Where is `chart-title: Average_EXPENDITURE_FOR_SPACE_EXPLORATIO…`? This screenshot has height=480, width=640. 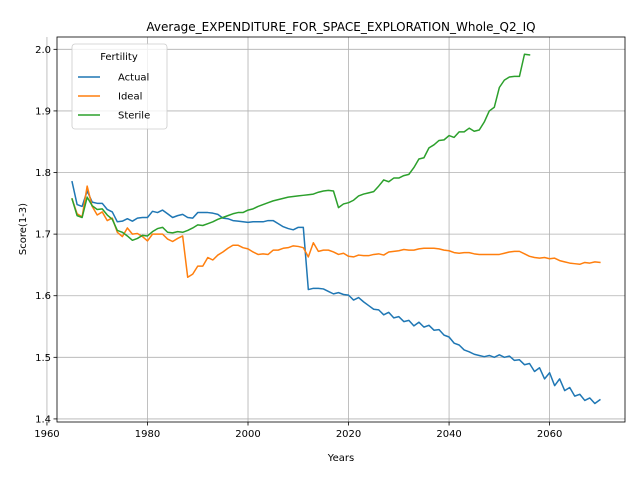 chart-title: Average_EXPENDITURE_FOR_SPACE_EXPLORATIO… is located at coordinates (340, 27).